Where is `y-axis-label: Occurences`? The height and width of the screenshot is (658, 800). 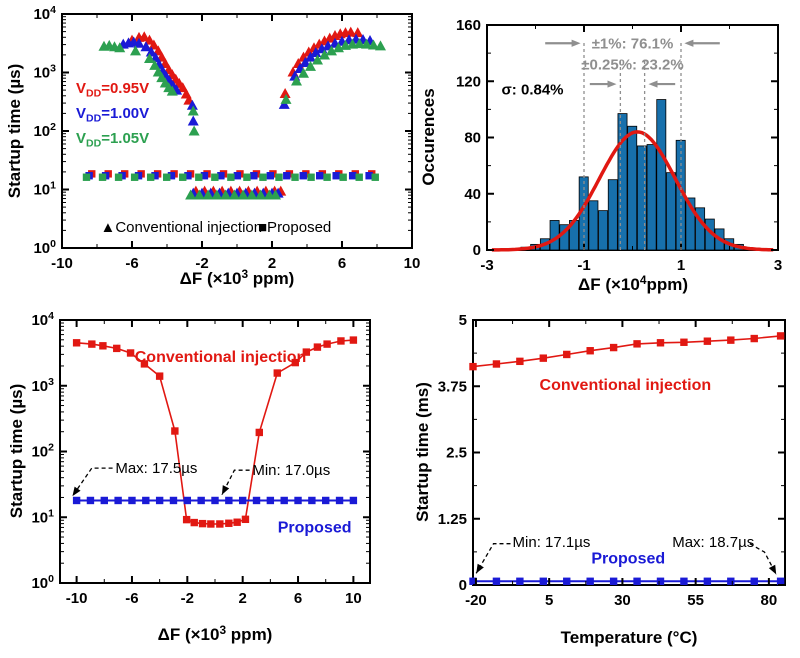
y-axis-label: Occurences is located at coordinates (428, 136).